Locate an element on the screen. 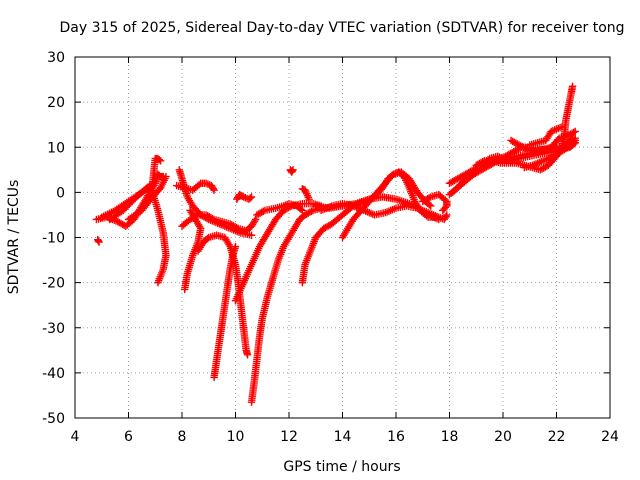 The height and width of the screenshot is (480, 640). y-tick-label: -30 is located at coordinates (53, 329).